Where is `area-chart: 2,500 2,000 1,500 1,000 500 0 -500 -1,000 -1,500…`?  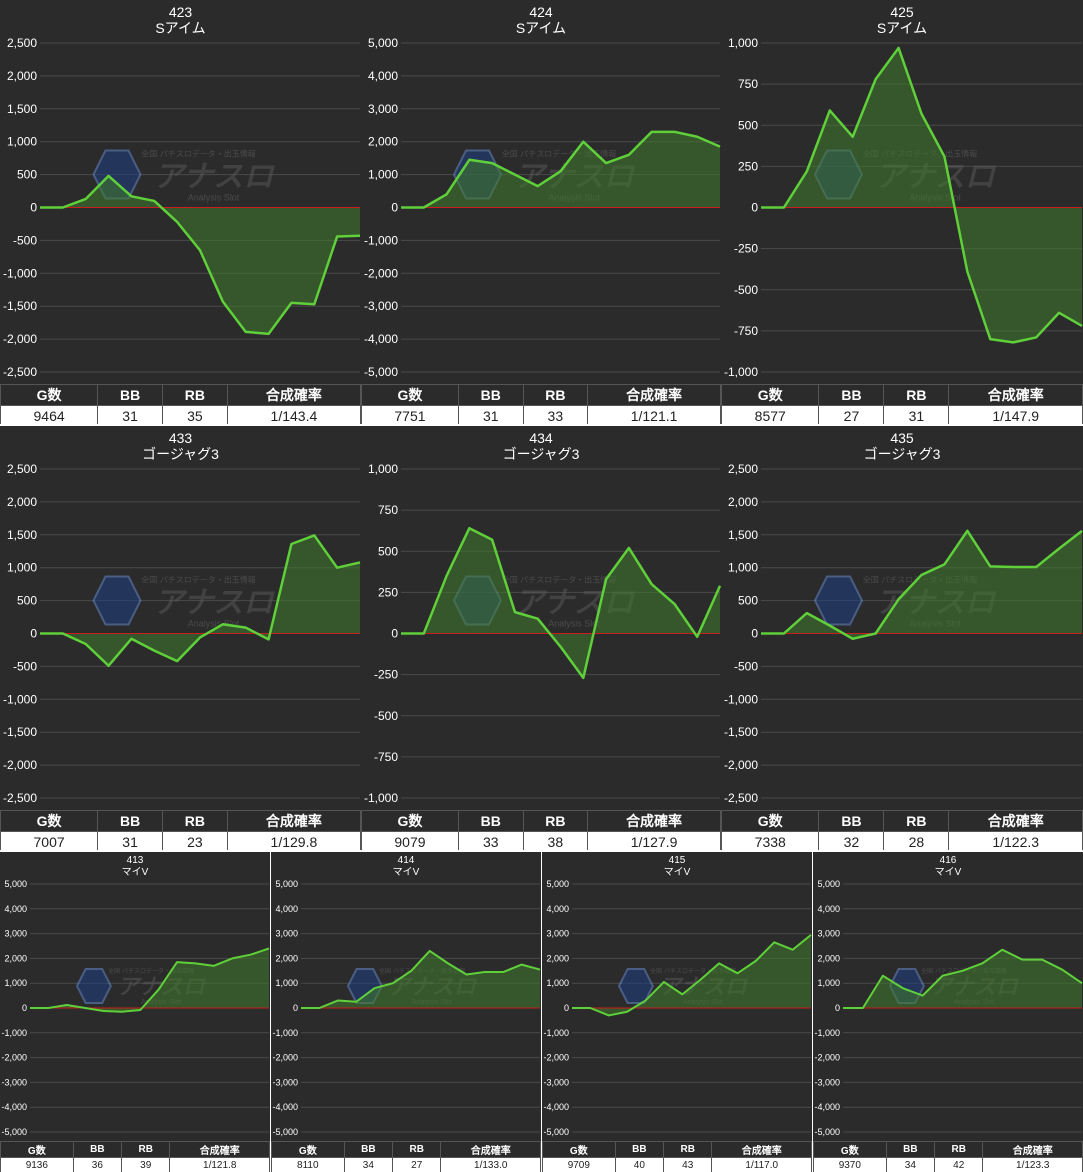 area-chart: 2,500 2,000 1,500 1,000 500 0 -500 -1,000 -1,500… is located at coordinates (903, 633).